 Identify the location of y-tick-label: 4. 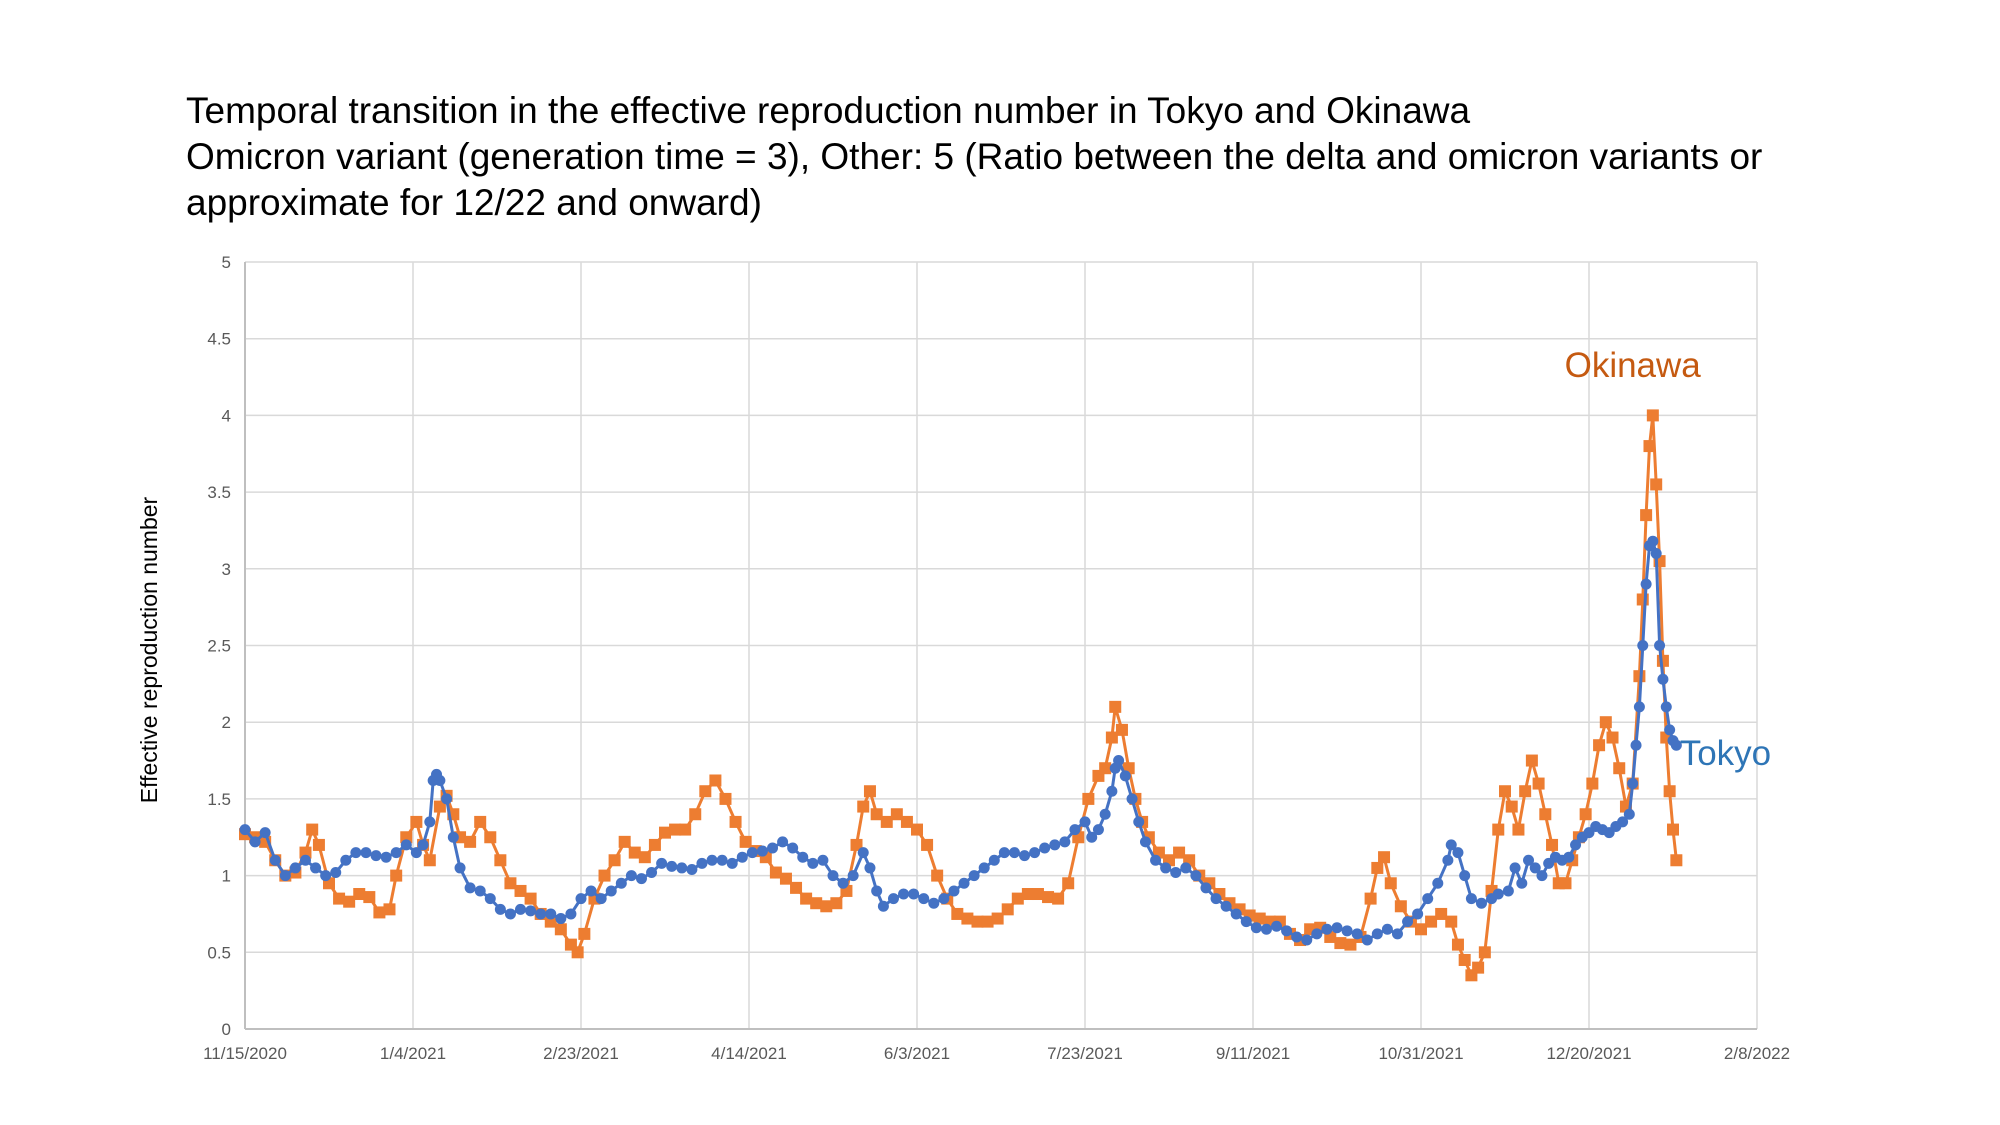
(226, 415).